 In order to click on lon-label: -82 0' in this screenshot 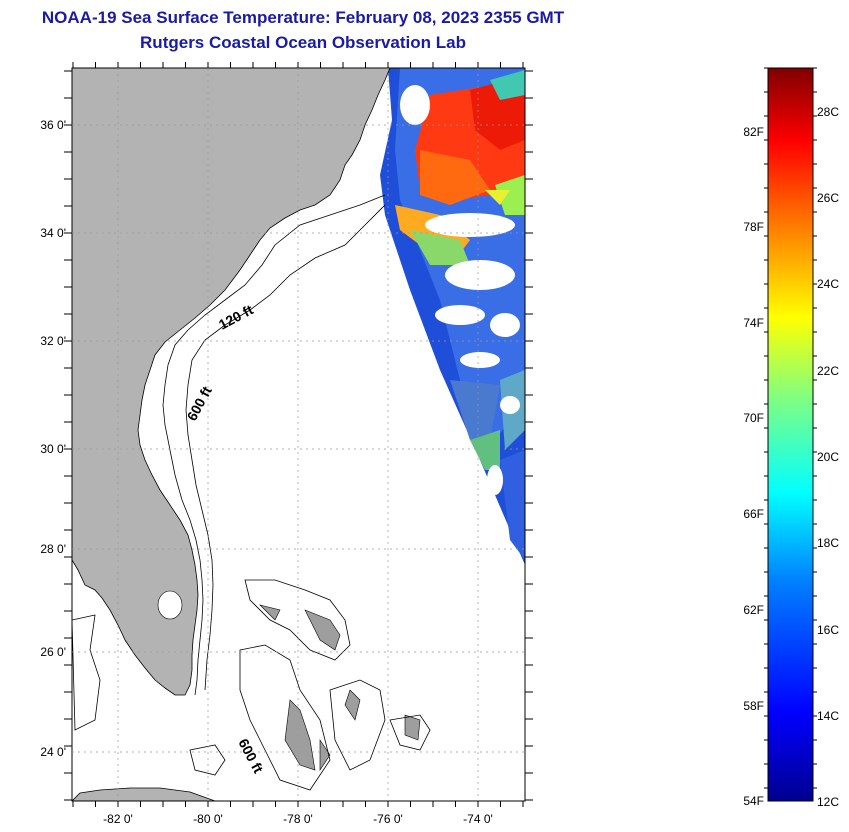, I will do `click(118, 819)`.